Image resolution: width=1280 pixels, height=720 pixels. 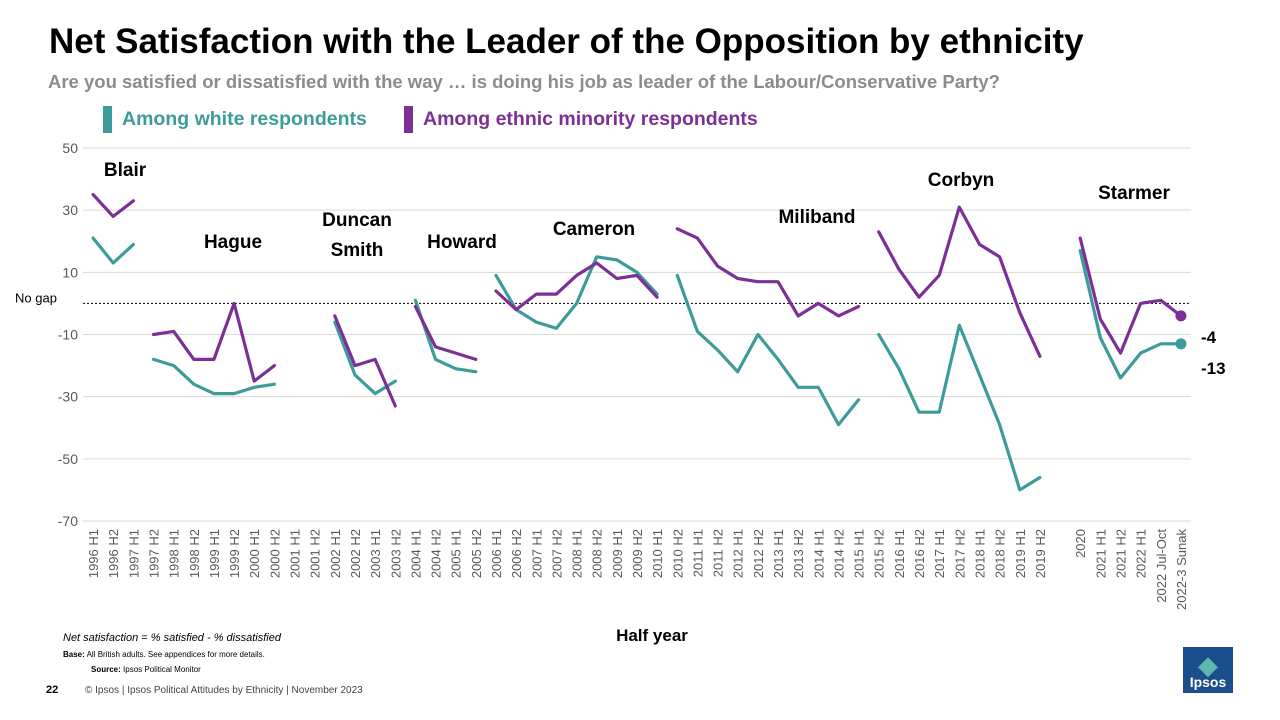 What do you see at coordinates (979, 553) in the screenshot?
I see `x-tick-label: 2018 H1` at bounding box center [979, 553].